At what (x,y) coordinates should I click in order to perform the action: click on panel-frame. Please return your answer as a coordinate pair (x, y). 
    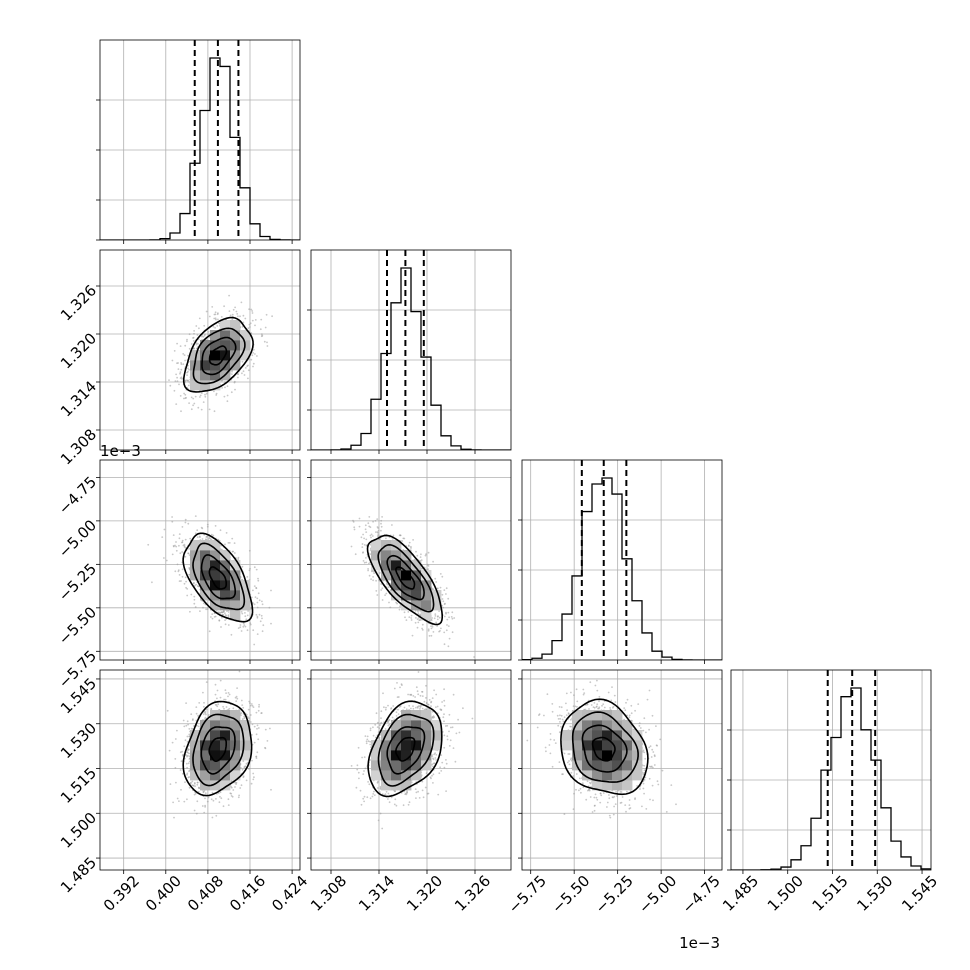
    Looking at the image, I should click on (622, 560).